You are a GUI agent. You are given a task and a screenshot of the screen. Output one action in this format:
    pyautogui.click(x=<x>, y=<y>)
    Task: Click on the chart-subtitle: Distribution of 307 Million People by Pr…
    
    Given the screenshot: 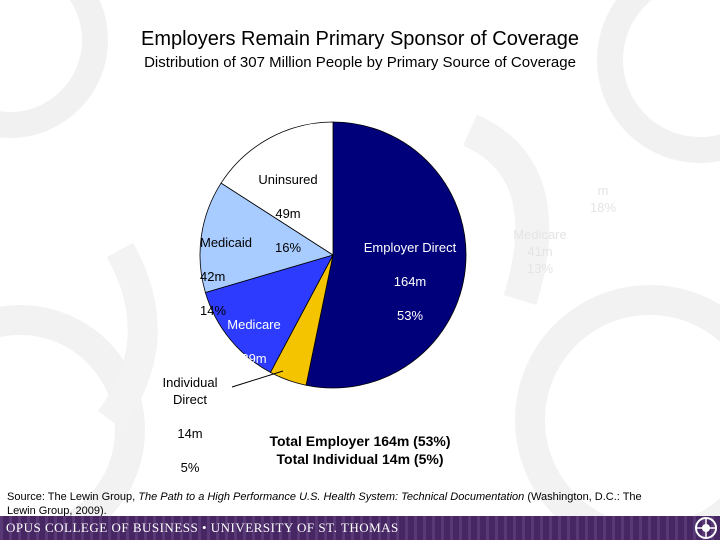 What is the action you would take?
    pyautogui.click(x=360, y=62)
    